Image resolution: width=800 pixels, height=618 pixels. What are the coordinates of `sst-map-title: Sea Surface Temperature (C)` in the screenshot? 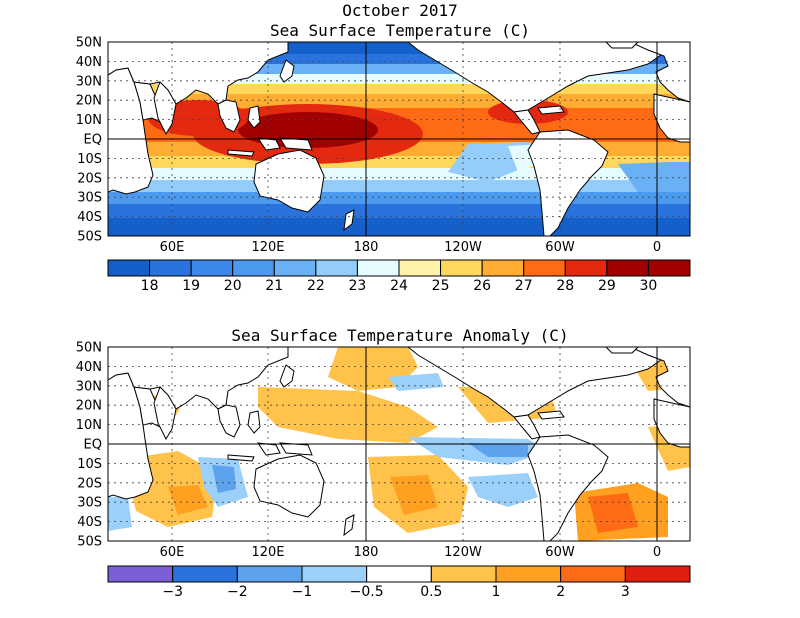 It's located at (400, 30).